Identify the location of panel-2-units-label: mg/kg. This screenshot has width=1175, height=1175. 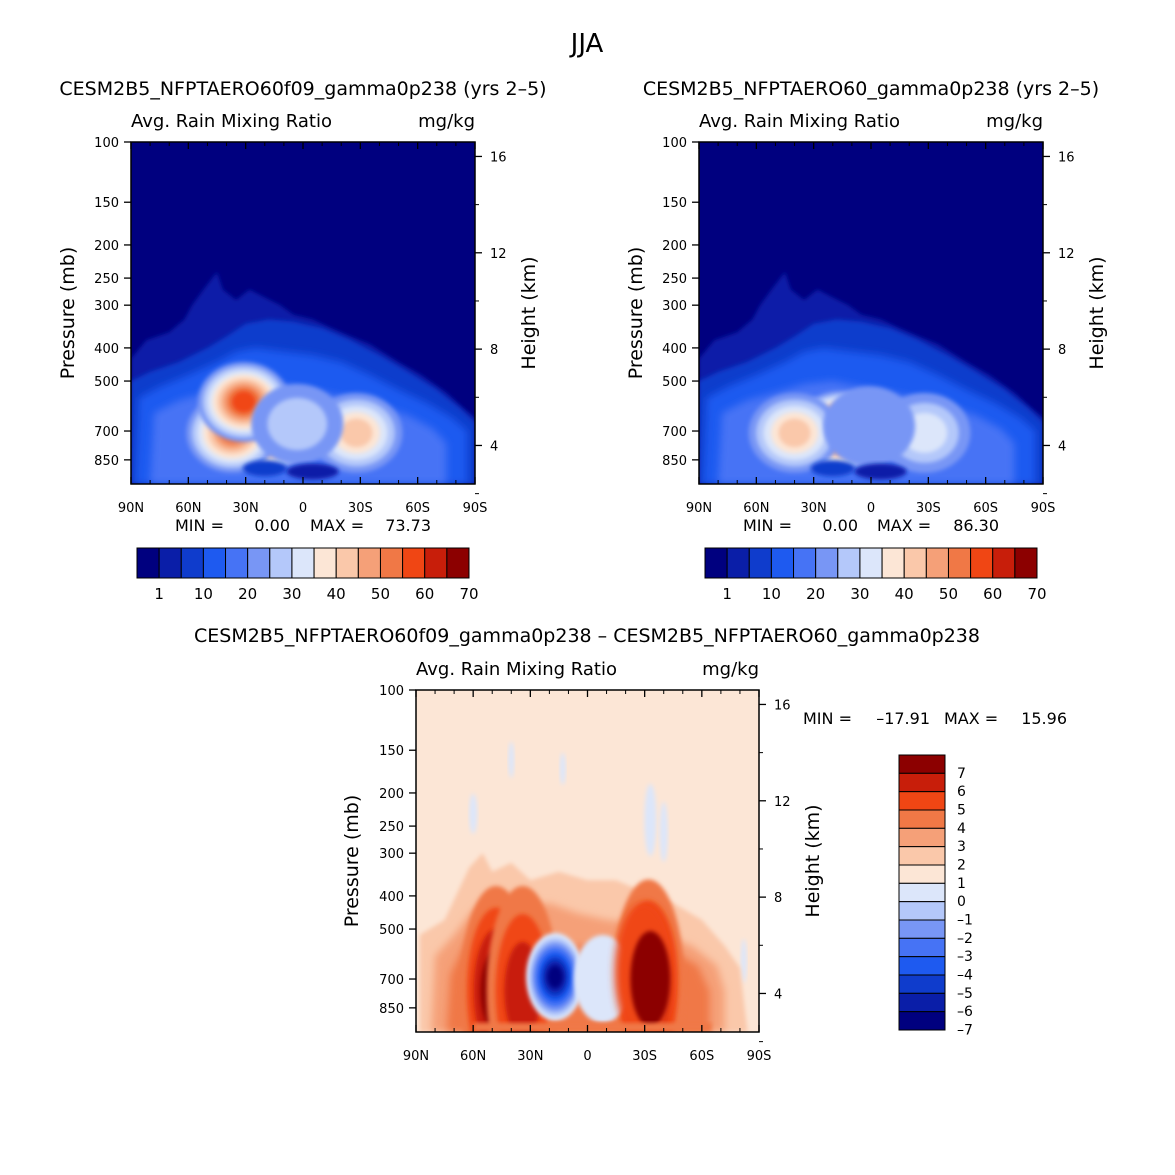
(1014, 121).